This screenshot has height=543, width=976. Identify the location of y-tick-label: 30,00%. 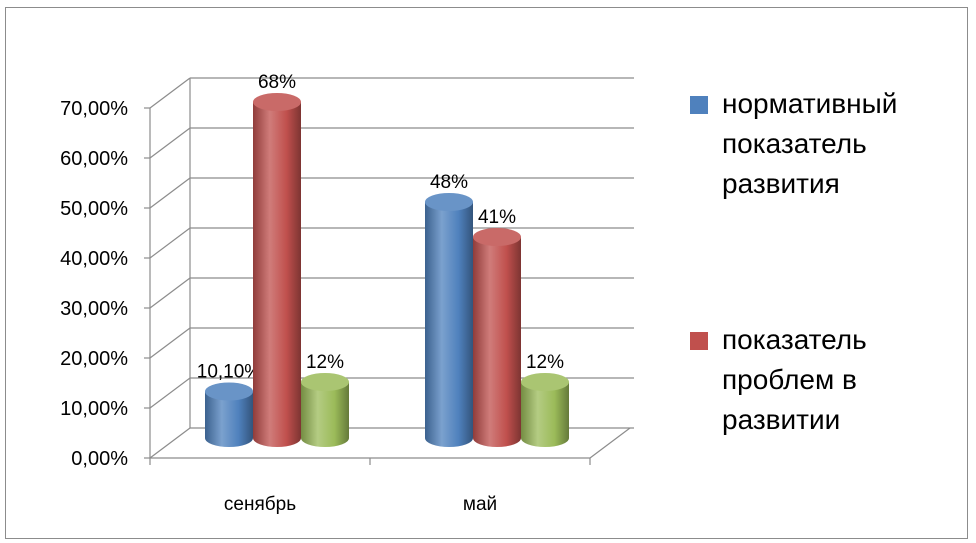
(94, 309).